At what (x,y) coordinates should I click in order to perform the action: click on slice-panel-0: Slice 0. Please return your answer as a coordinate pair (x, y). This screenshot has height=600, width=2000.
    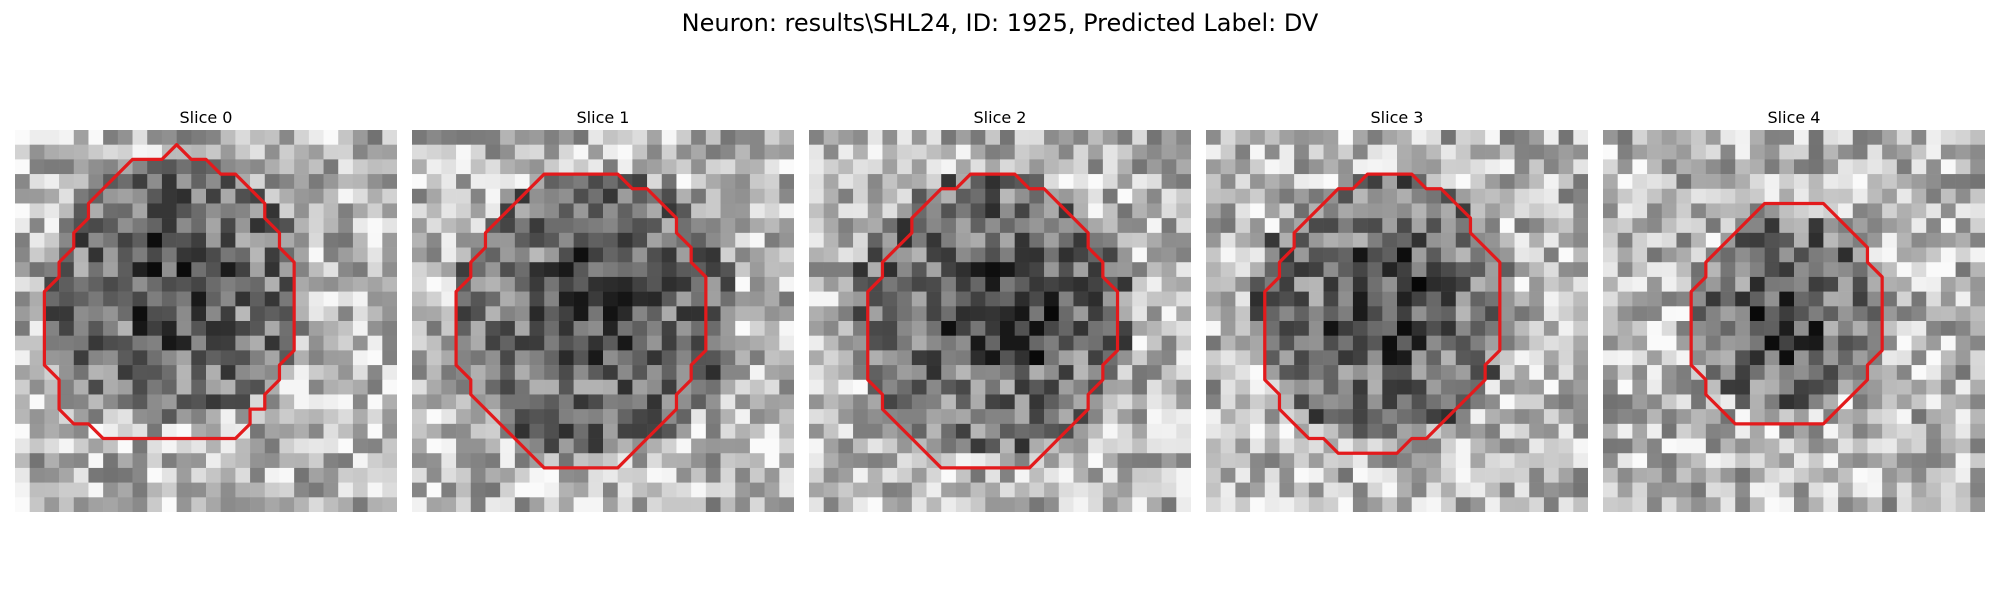
    Looking at the image, I should click on (206, 310).